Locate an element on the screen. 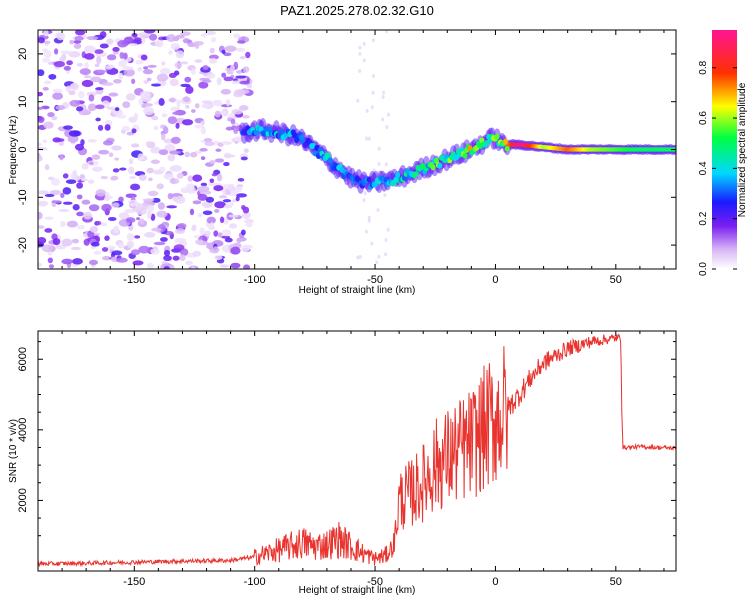  snr-y-axis-title: SNR (10 * v/v) is located at coordinates (13, 451).